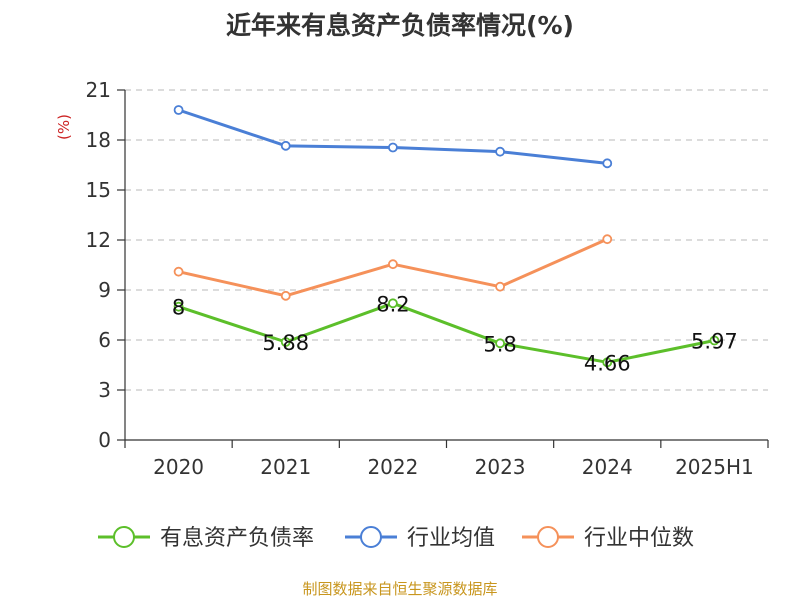  I want to click on y-tick-label: 12, so click(98, 240).